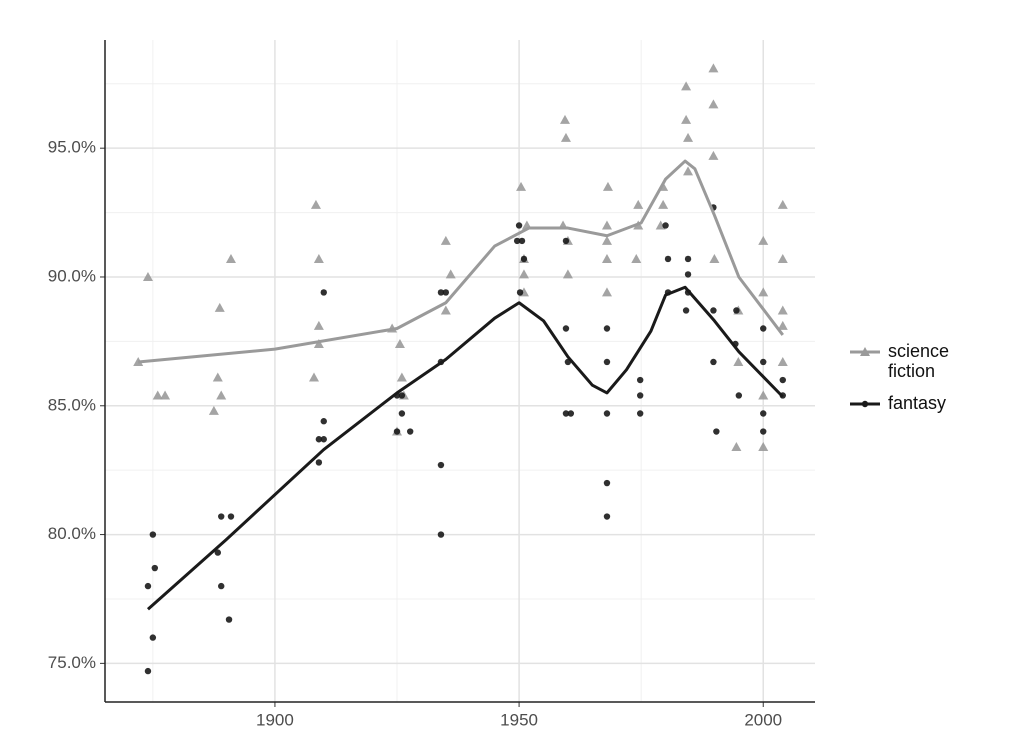  Describe the element at coordinates (72, 275) in the screenshot. I see `y-tick-label: 90.0%` at that location.